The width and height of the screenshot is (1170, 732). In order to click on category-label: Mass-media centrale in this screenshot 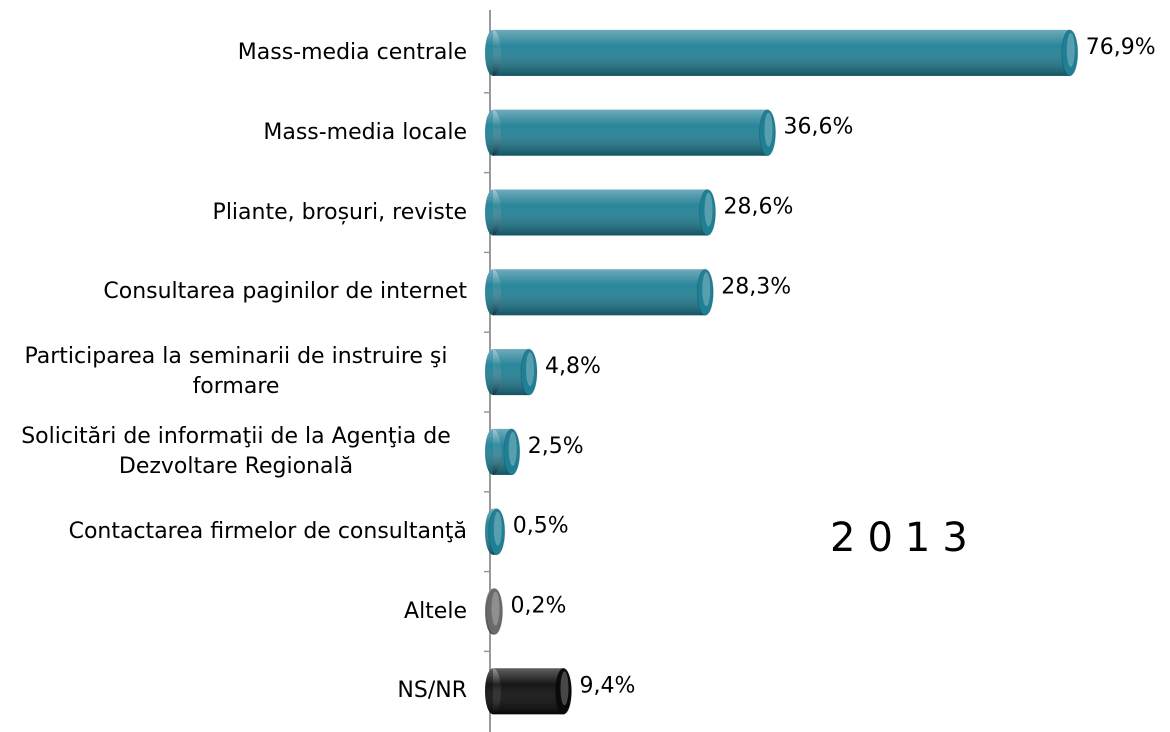, I will do `click(236, 53)`.